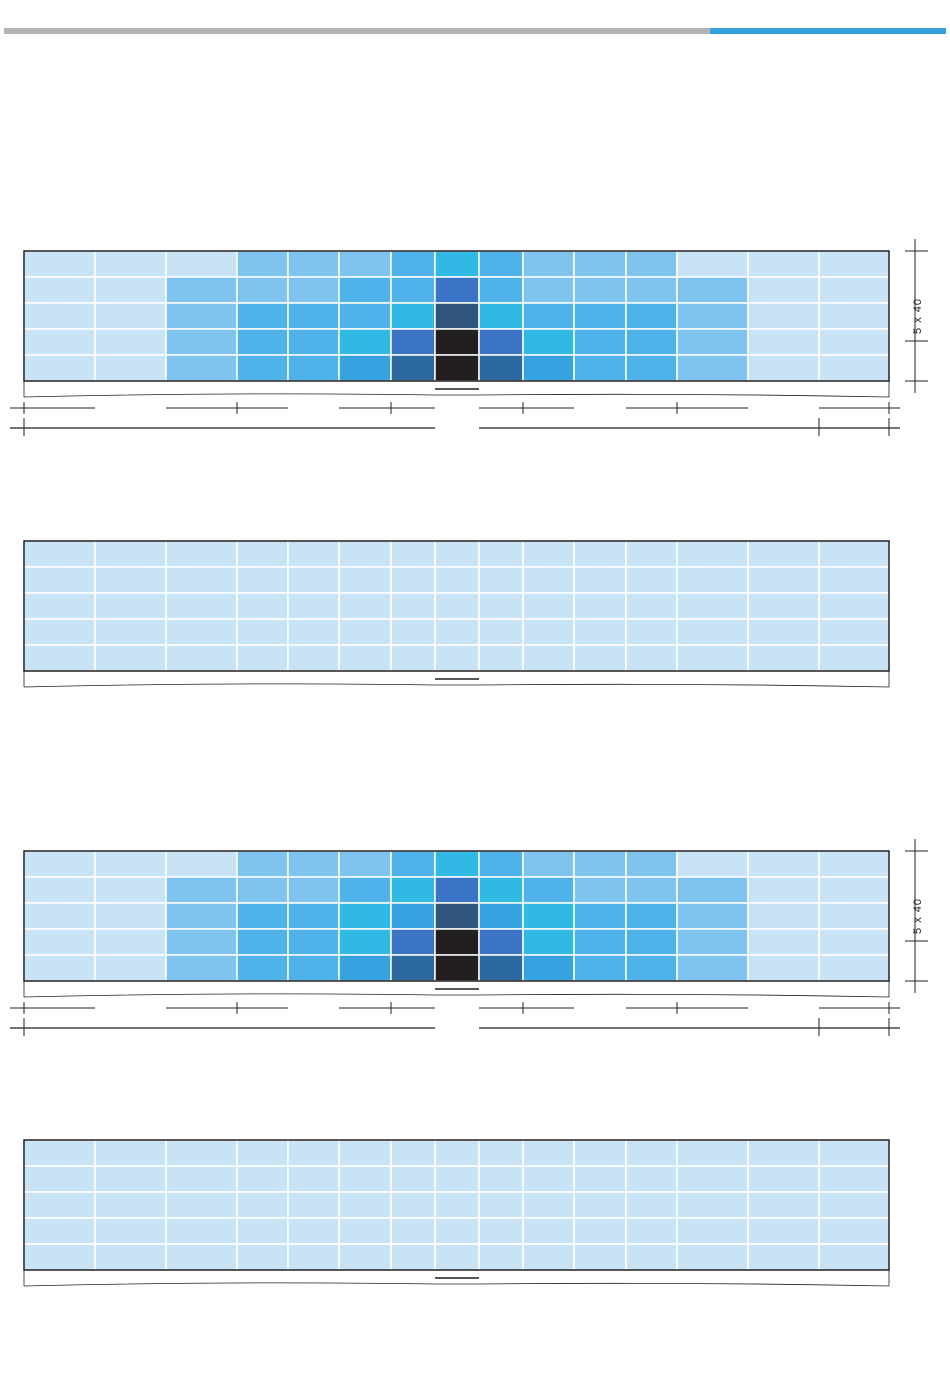 This screenshot has width=950, height=1378. What do you see at coordinates (828, 31) in the screenshot?
I see `top-bar-blue` at bounding box center [828, 31].